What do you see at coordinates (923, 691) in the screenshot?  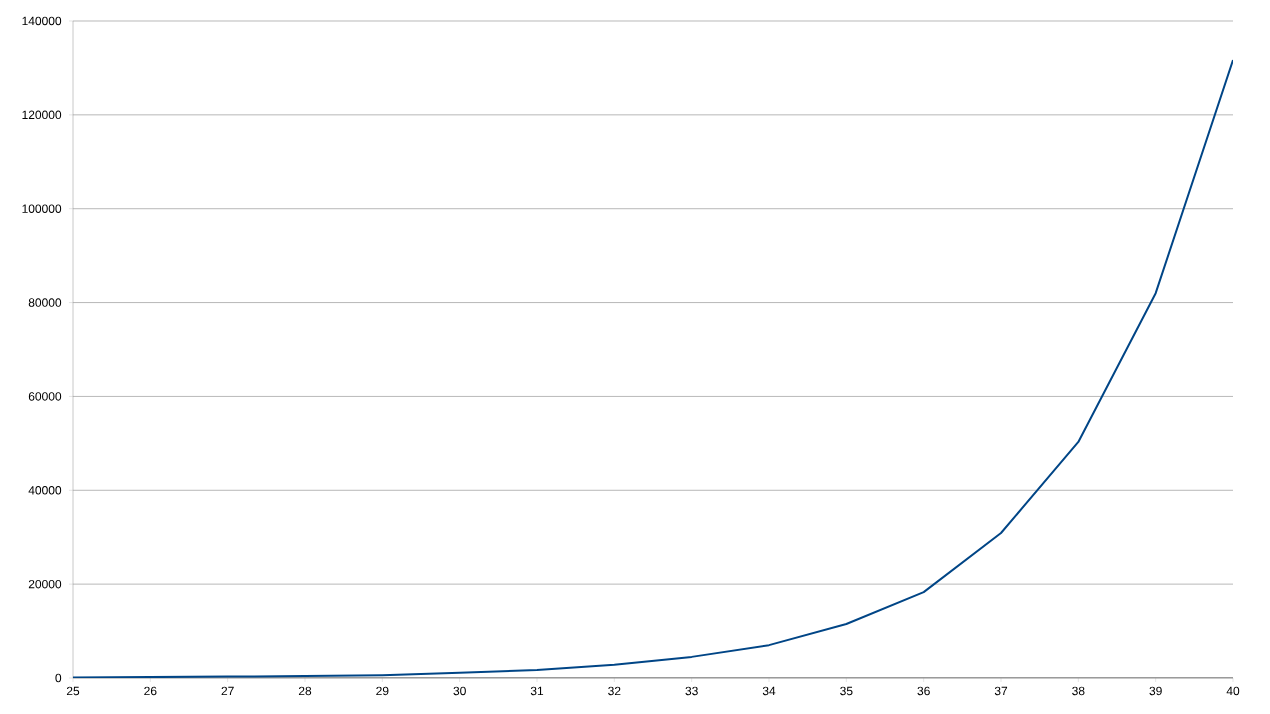 I see `x-tick-label: 36` at bounding box center [923, 691].